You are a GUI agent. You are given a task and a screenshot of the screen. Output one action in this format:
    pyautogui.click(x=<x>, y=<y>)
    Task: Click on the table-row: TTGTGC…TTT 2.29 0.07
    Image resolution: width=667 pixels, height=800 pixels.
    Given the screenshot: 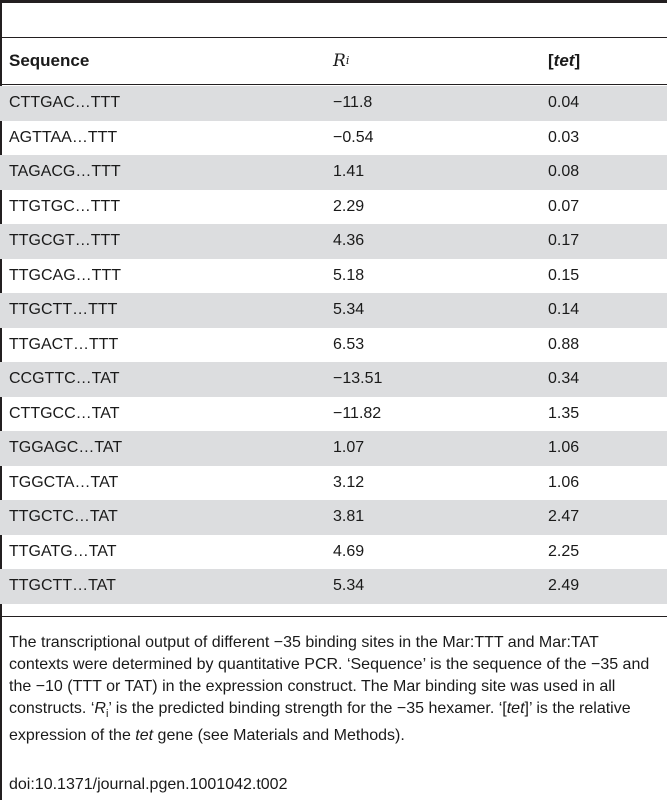 What is the action you would take?
    pyautogui.click(x=333, y=207)
    